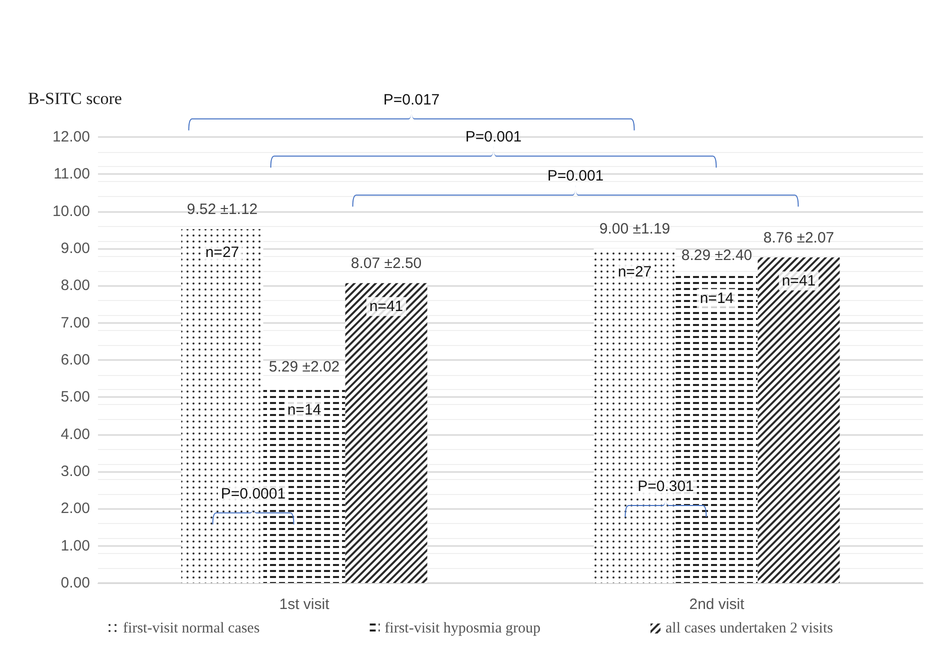 This screenshot has height=649, width=941. Describe the element at coordinates (304, 367) in the screenshot. I see `data-label: 5.29 ±2.02` at that location.